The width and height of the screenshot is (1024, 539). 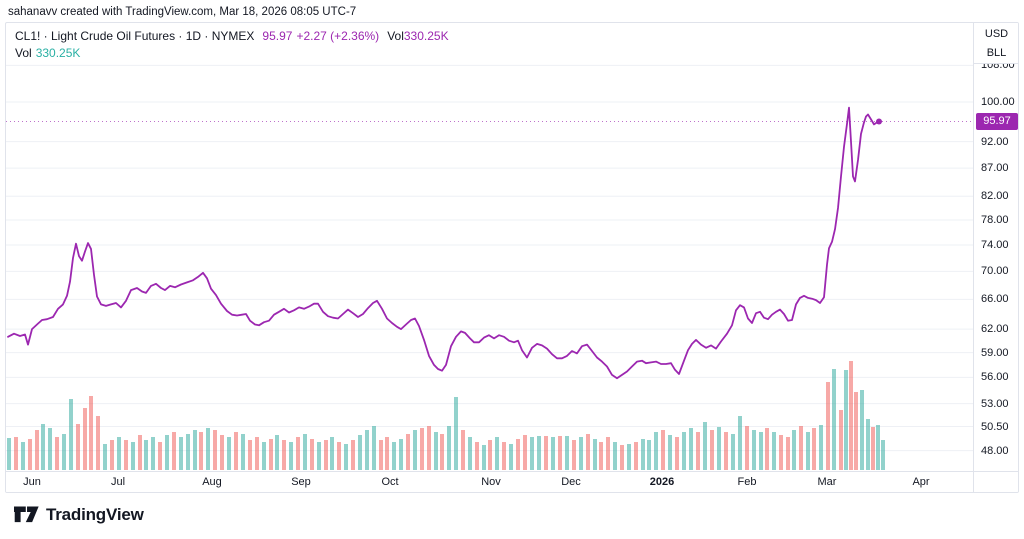 I want to click on price-label: 62.00, so click(x=995, y=329).